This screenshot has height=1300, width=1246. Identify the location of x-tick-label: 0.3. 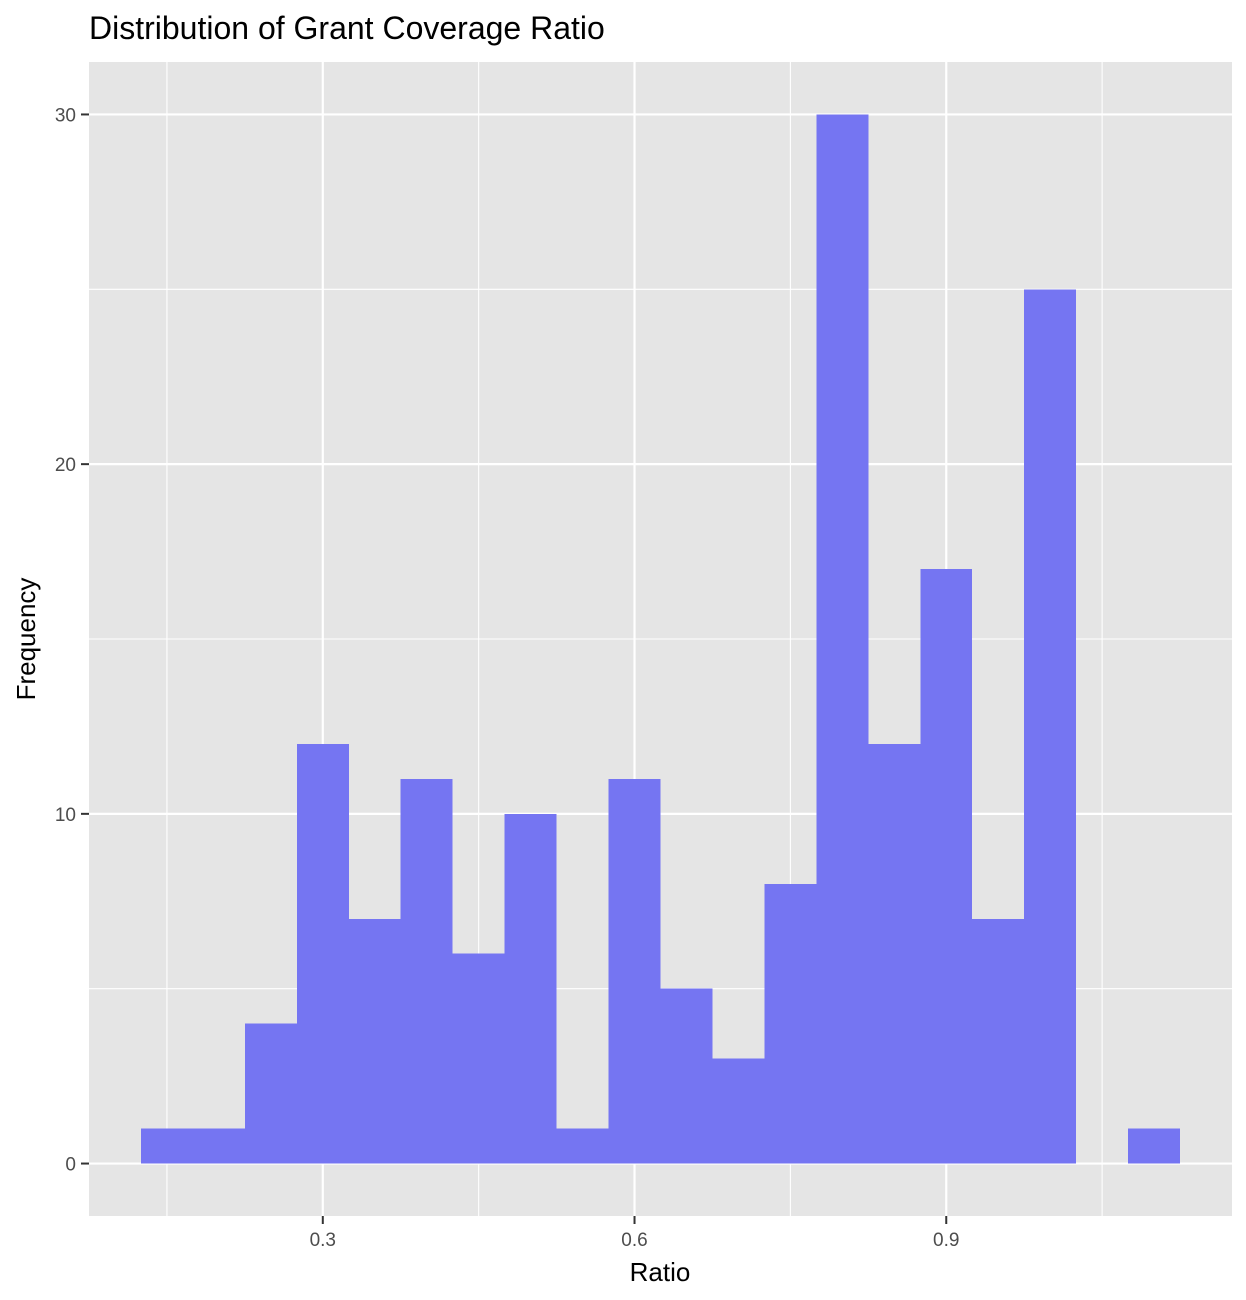
(323, 1240).